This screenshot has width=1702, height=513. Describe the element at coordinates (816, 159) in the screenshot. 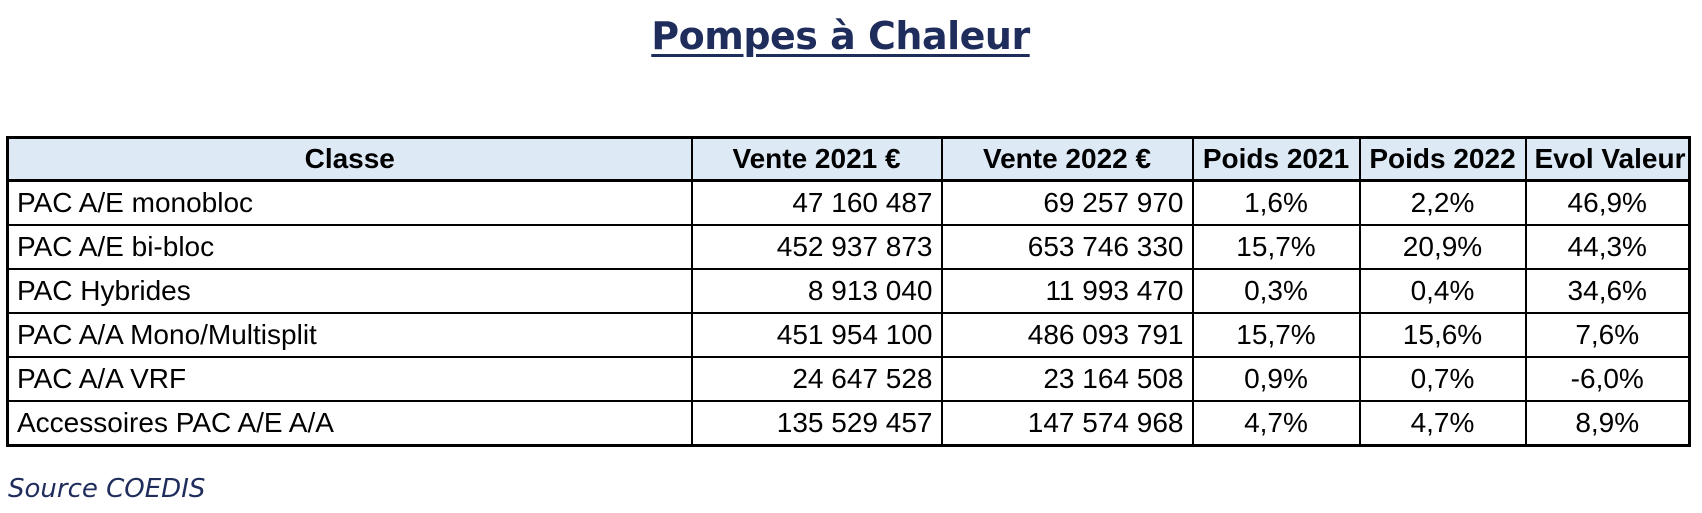

I see `column-header-vente-2021: Vente 2021 €` at that location.